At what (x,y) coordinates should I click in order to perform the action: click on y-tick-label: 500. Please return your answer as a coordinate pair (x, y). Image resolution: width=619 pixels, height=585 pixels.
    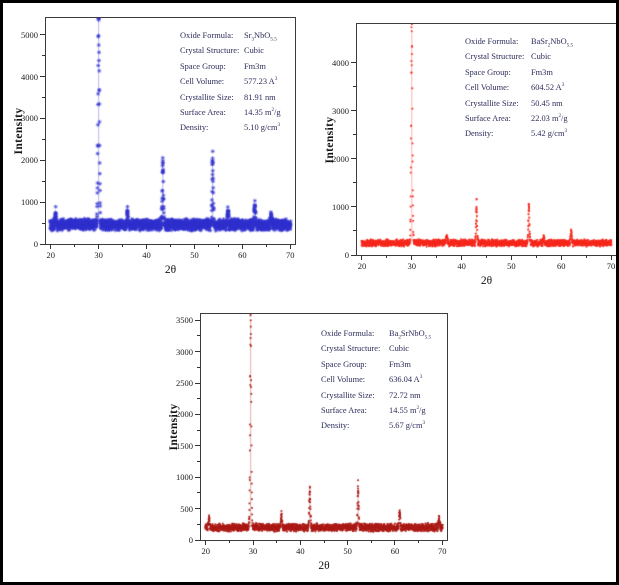
    Looking at the image, I should click on (186, 508).